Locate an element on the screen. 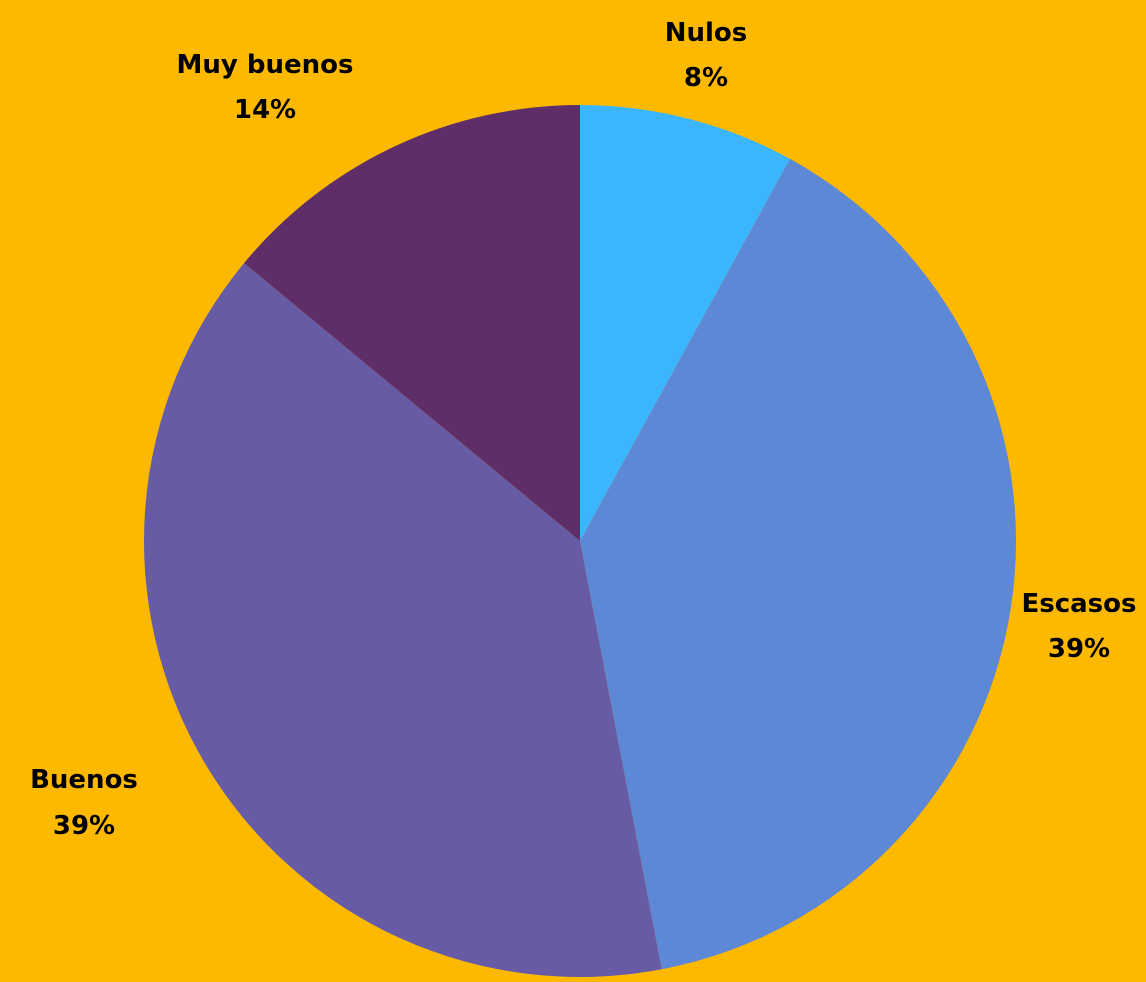  slice-label-muy-buenos: Muy buenos is located at coordinates (265, 65).